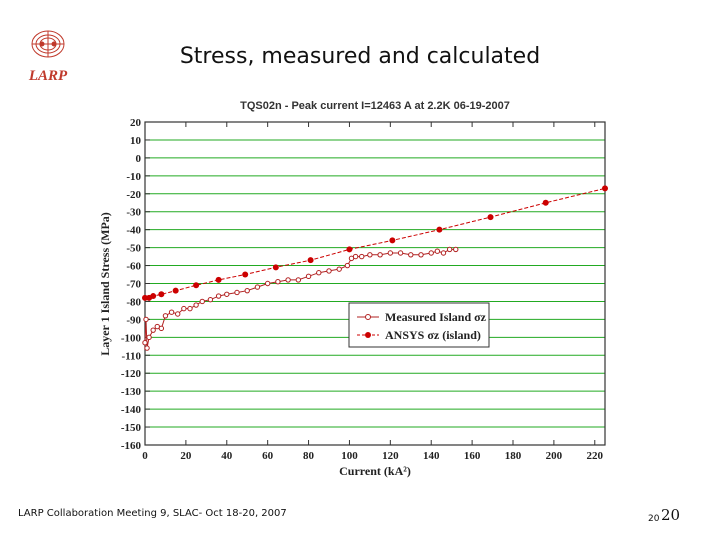 The image size is (720, 540). What do you see at coordinates (368, 335) in the screenshot?
I see `legend-marker-ansys` at bounding box center [368, 335].